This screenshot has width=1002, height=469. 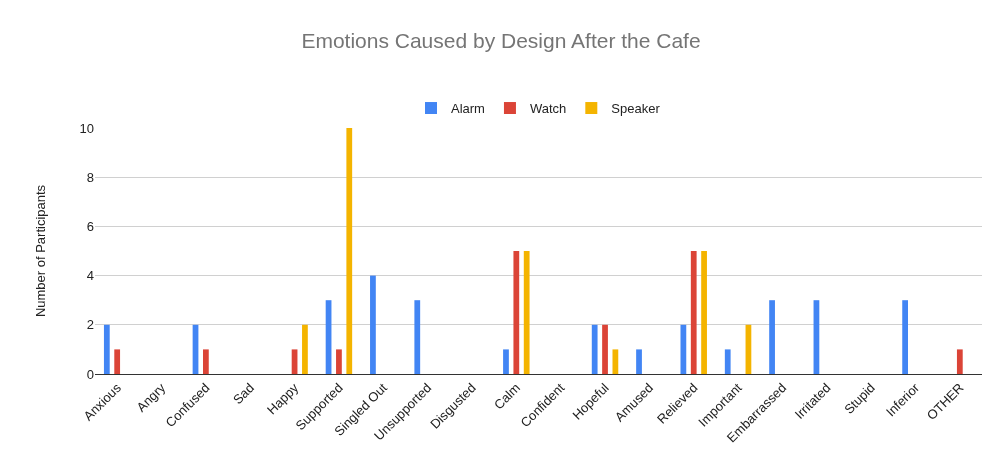 What do you see at coordinates (90, 226) in the screenshot?
I see `y-tick-label: 6` at bounding box center [90, 226].